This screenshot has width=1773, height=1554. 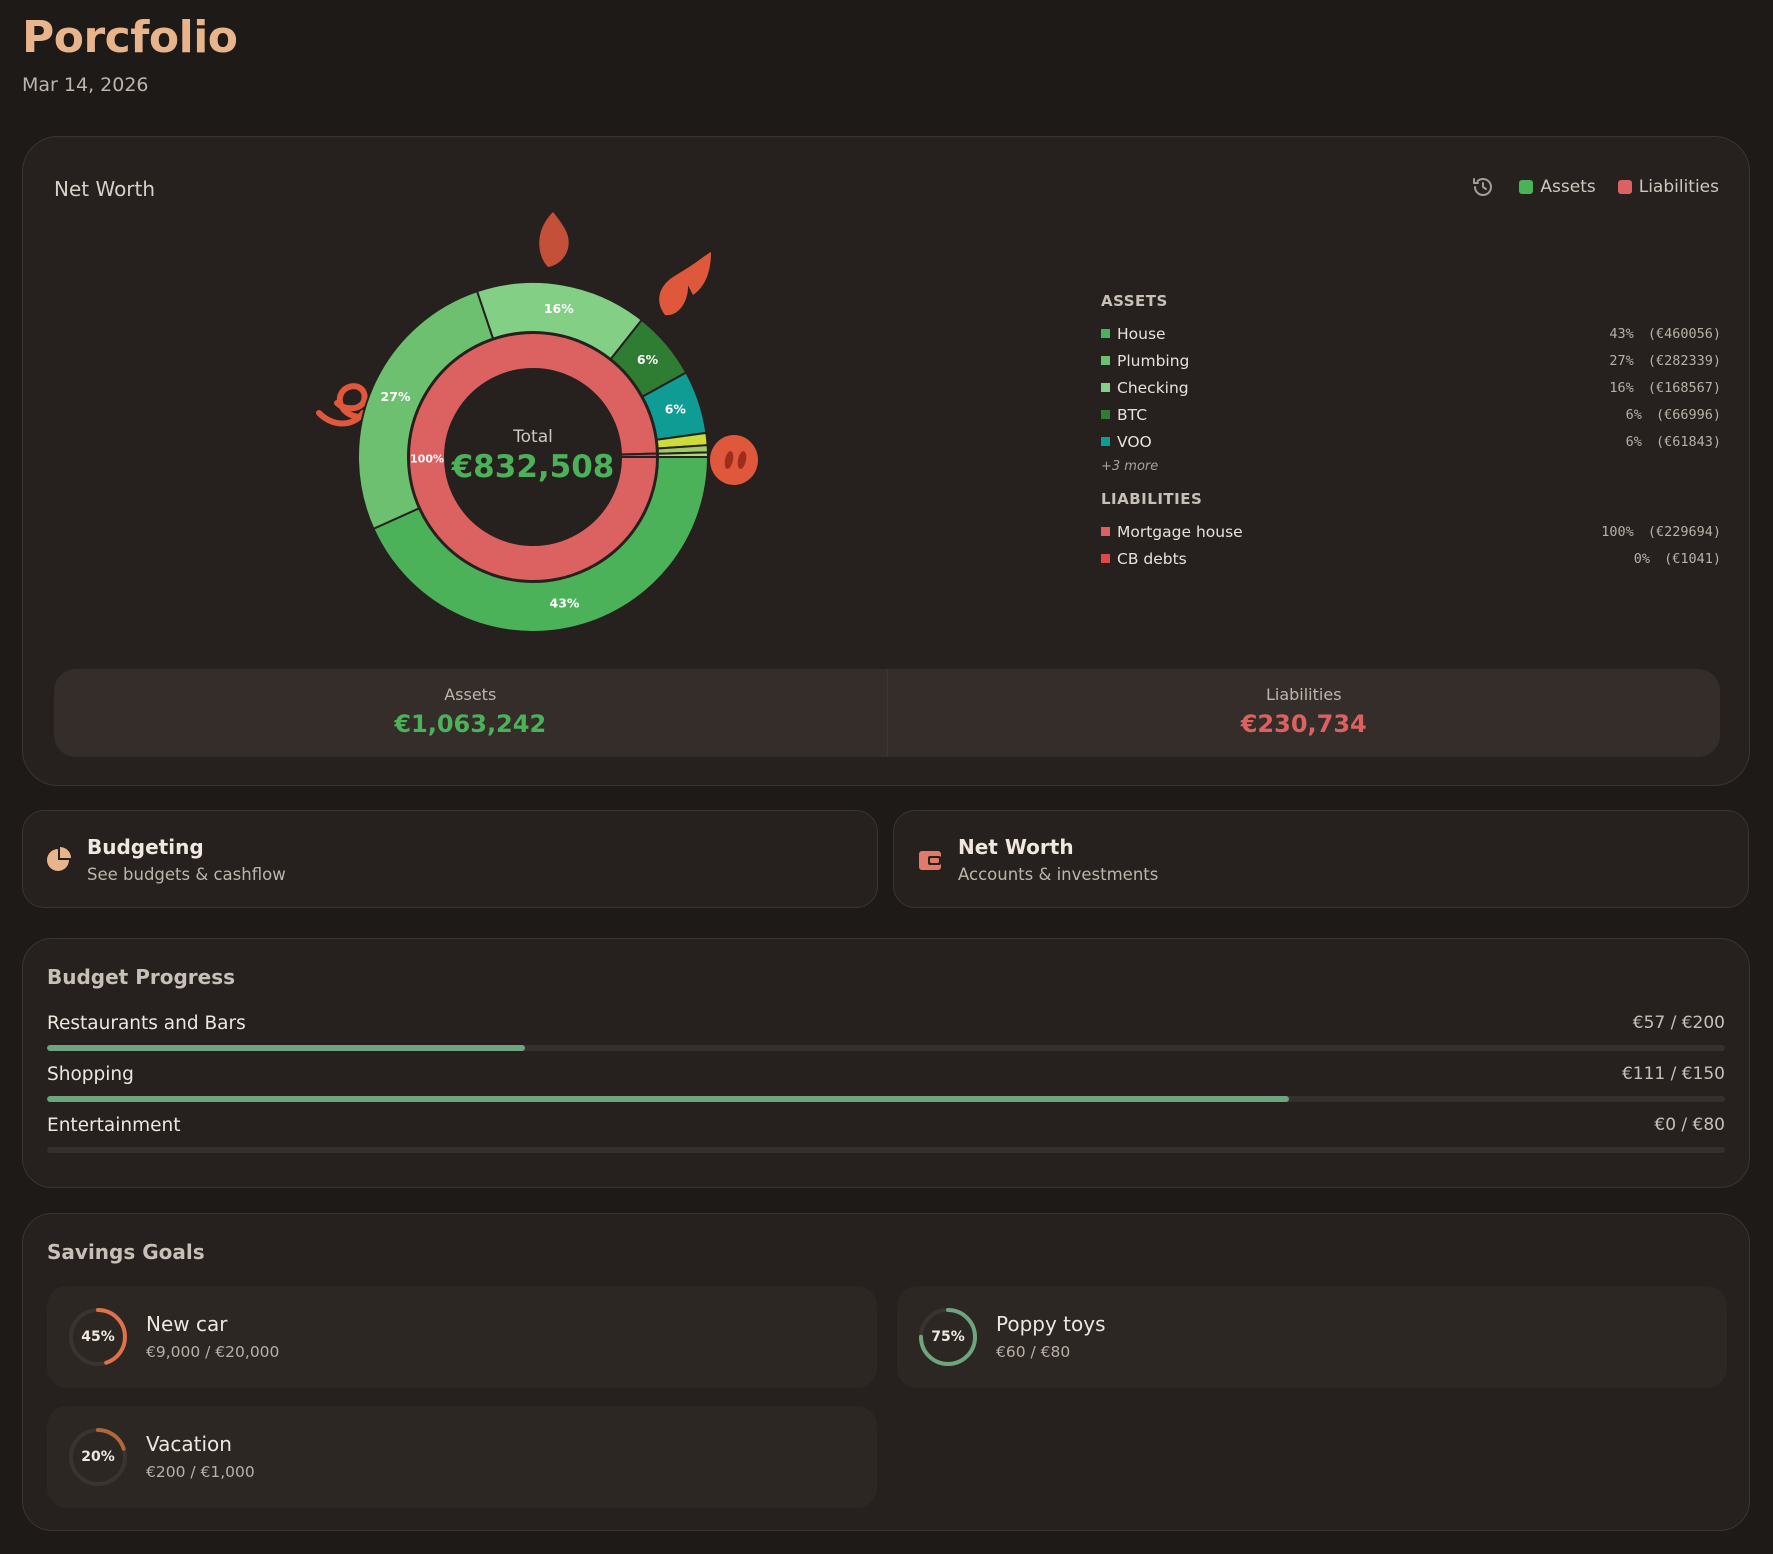 I want to click on liability-amount: (€229694), so click(x=1680, y=531).